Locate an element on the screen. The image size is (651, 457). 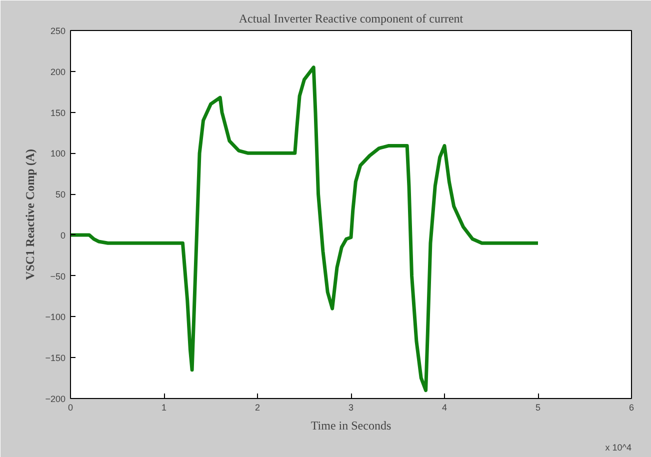
text: x 10^4 is located at coordinates (618, 447).